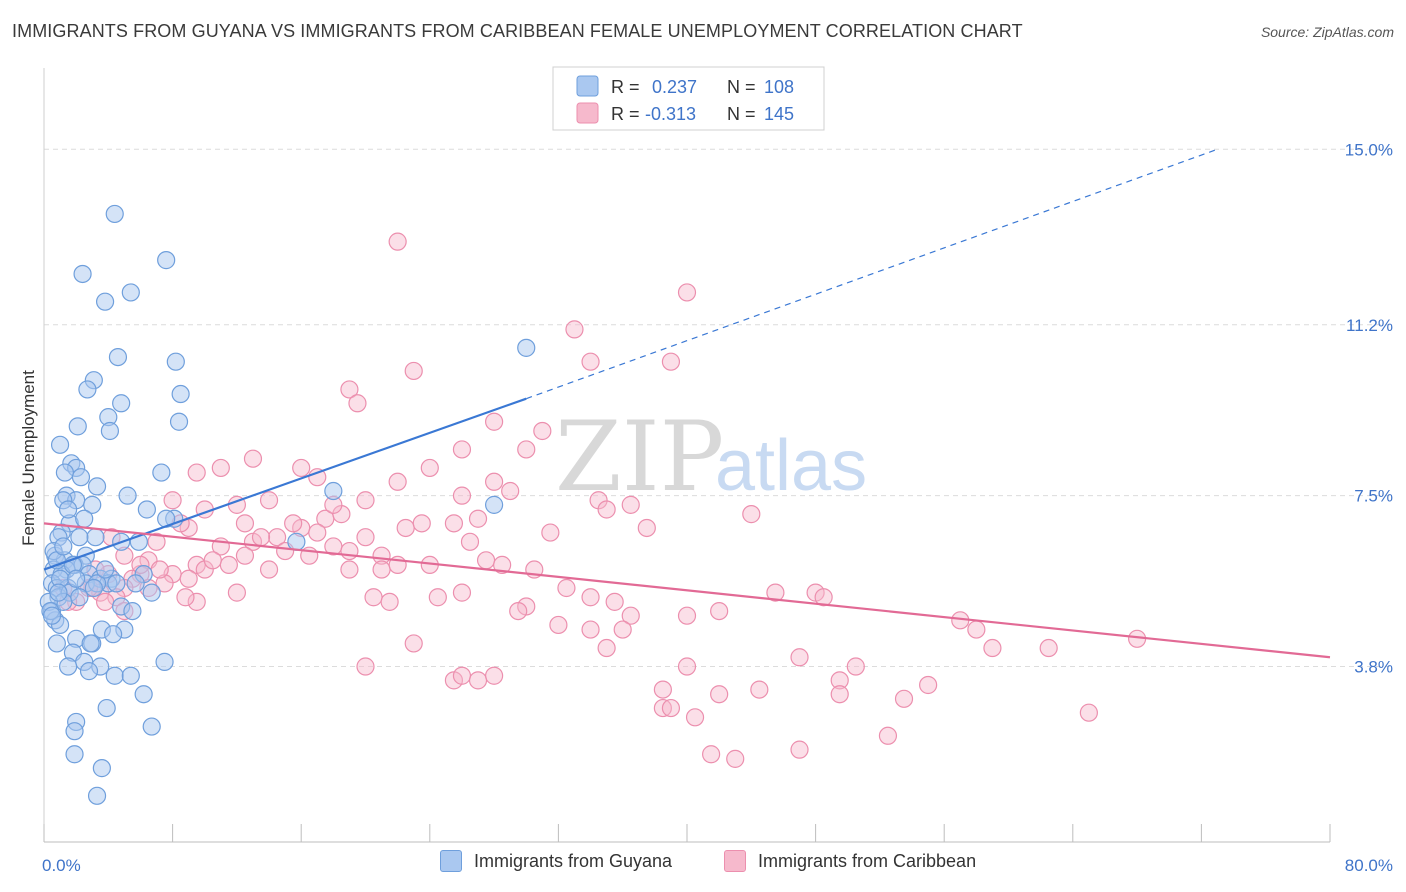 The width and height of the screenshot is (1406, 892). Describe the element at coordinates (741, 114) in the screenshot. I see `legend-n-label: N =` at that location.